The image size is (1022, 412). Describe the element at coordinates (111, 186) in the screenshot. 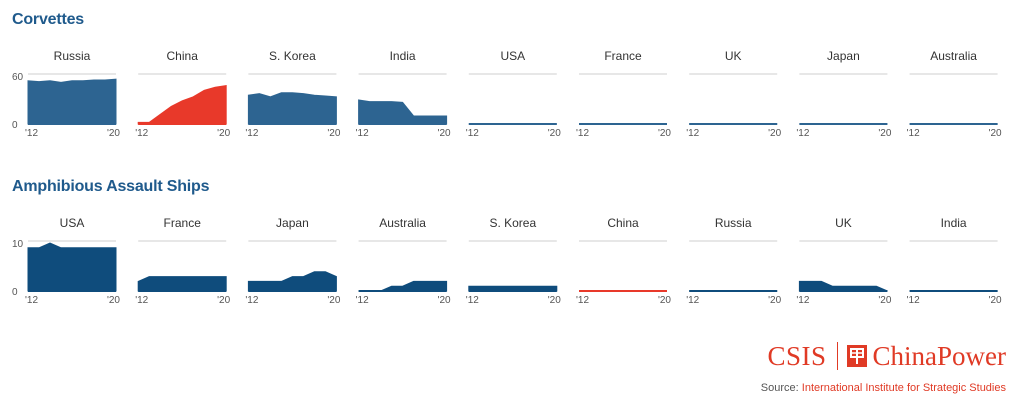

I see `amphibious-section-title: Amphibious Assault Ships` at that location.